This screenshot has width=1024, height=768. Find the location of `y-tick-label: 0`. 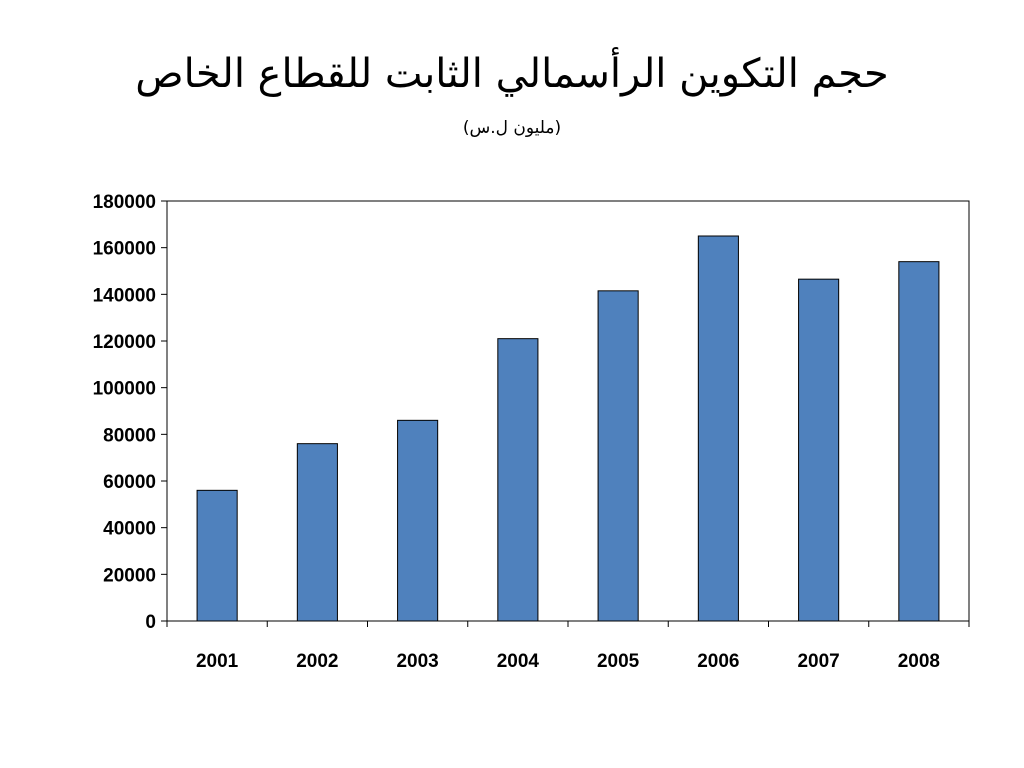

y-tick-label: 0 is located at coordinates (150, 622).